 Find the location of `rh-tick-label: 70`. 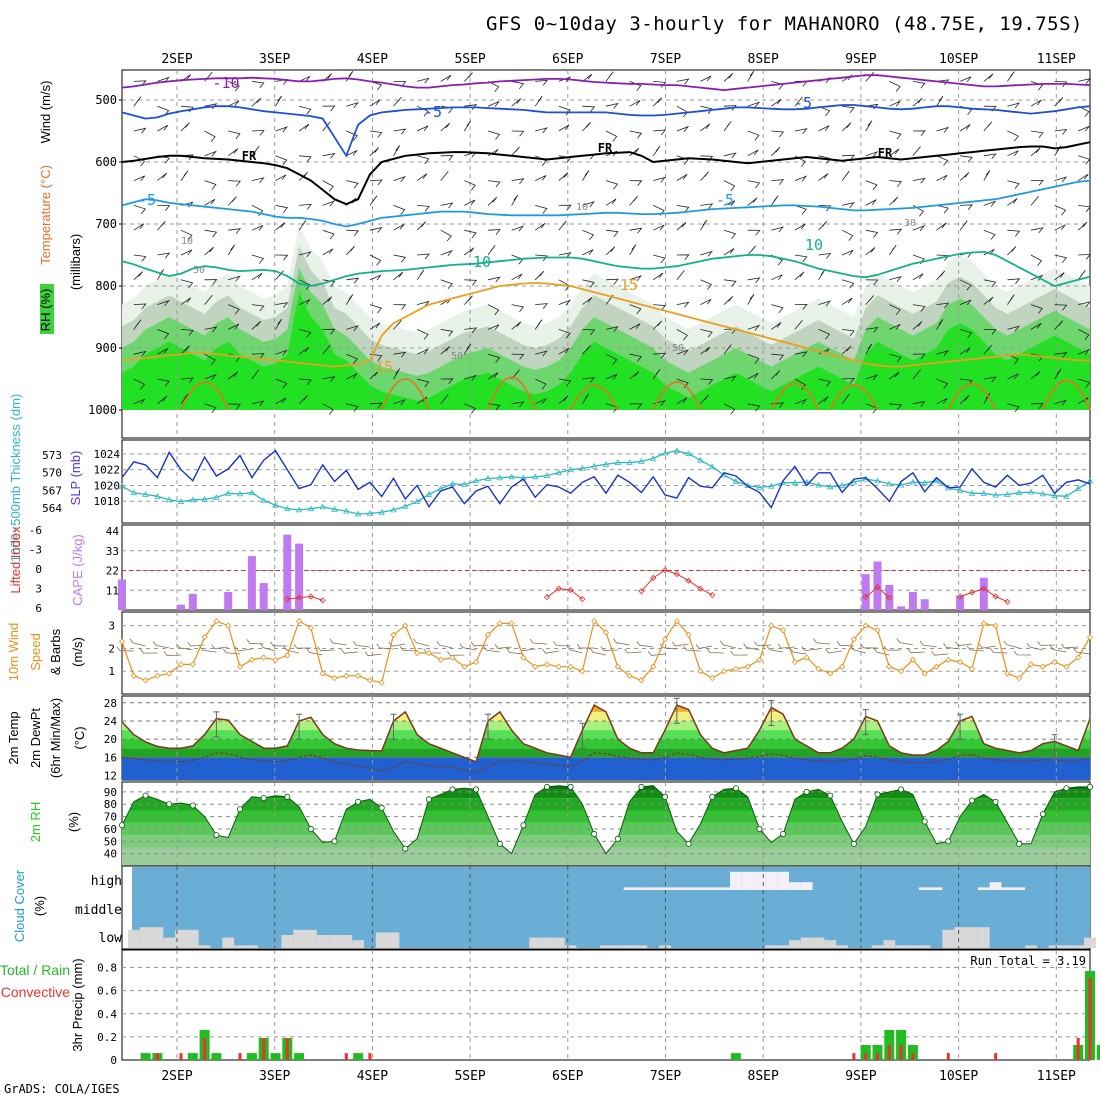

rh-tick-label: 70 is located at coordinates (110, 817).